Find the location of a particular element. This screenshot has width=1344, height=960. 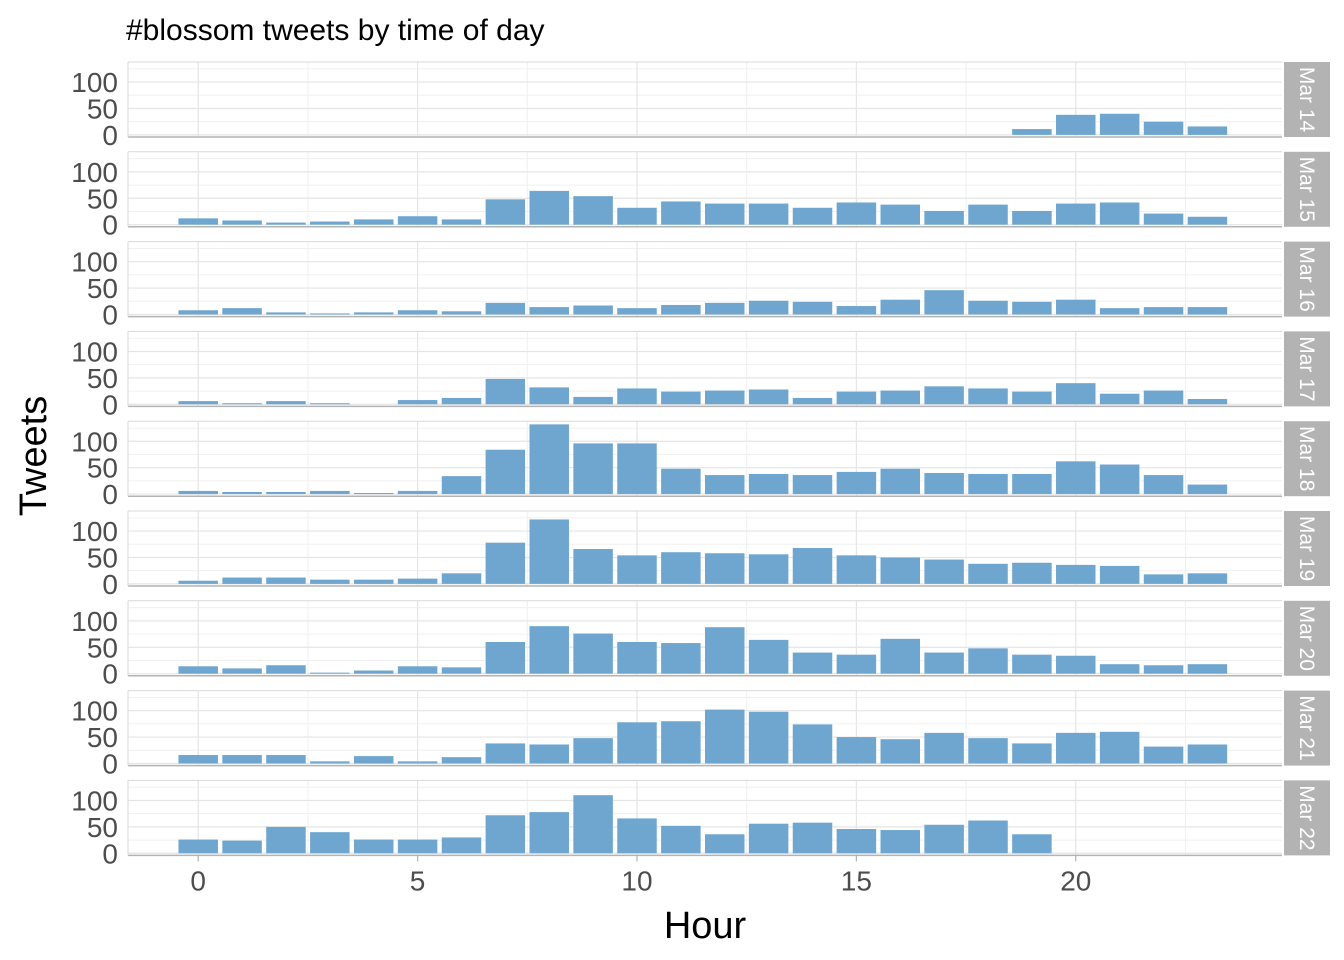

x-axis-ticks: 0 5 10 15 20 is located at coordinates (640, 875).